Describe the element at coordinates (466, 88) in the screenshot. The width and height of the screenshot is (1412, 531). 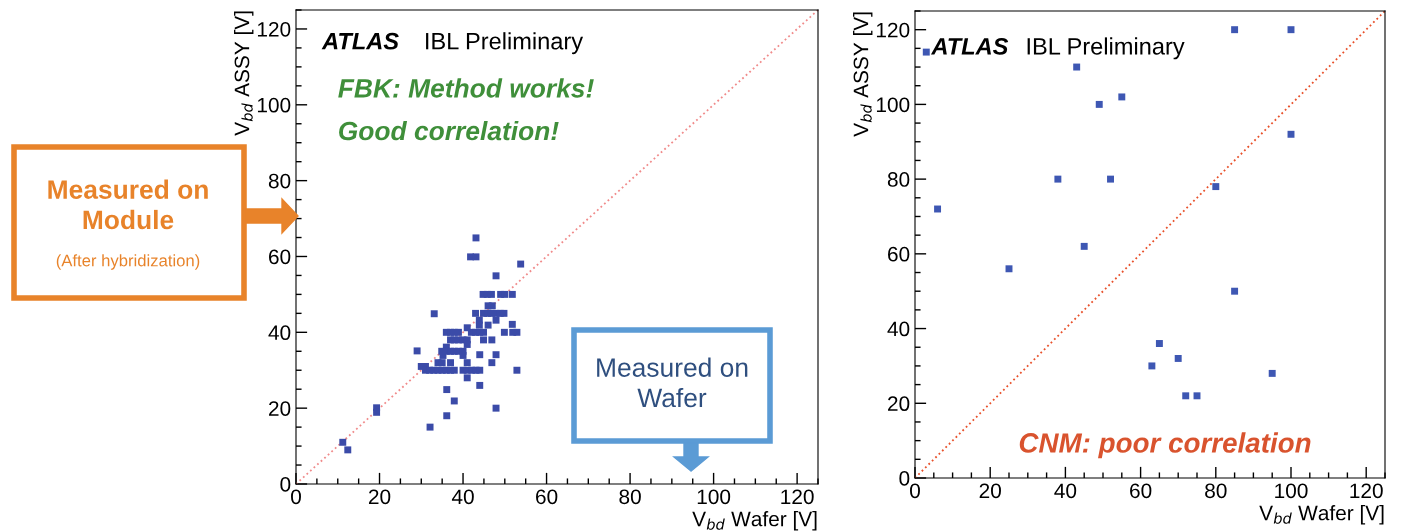
I see `annotation: FBK: Method works!` at that location.